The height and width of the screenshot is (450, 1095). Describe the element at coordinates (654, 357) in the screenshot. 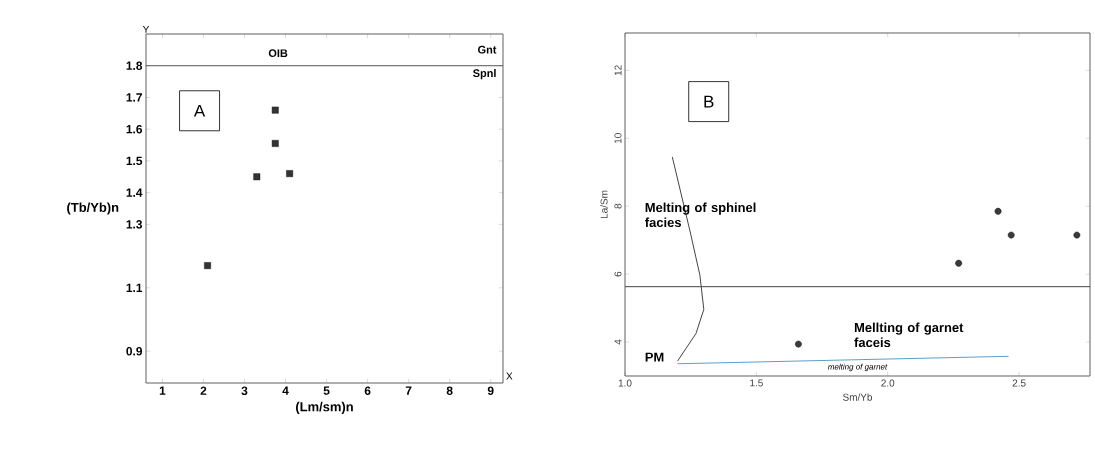

I see `annotation: PM` at that location.